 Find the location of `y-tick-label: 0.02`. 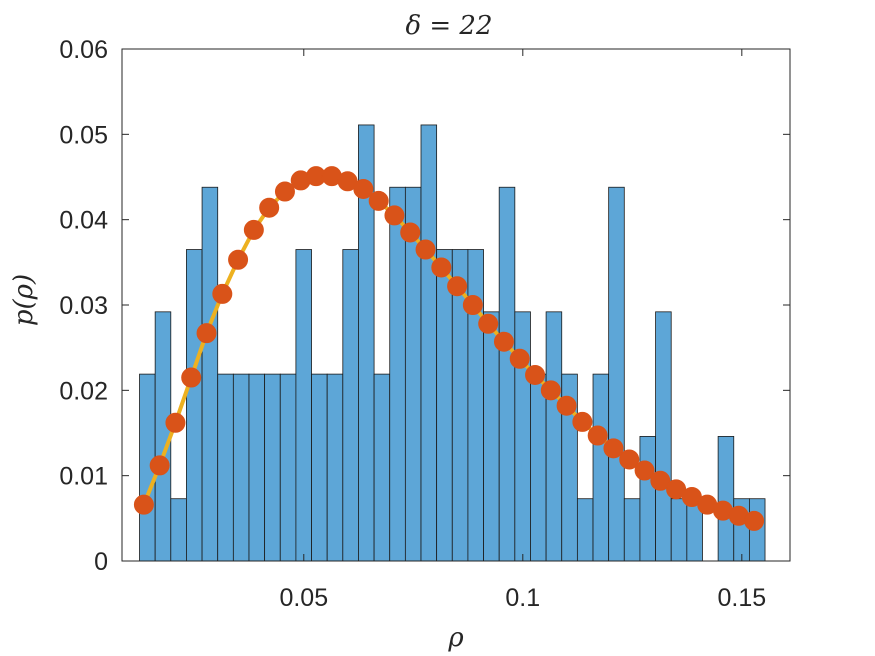

y-tick-label: 0.02 is located at coordinates (83, 391).